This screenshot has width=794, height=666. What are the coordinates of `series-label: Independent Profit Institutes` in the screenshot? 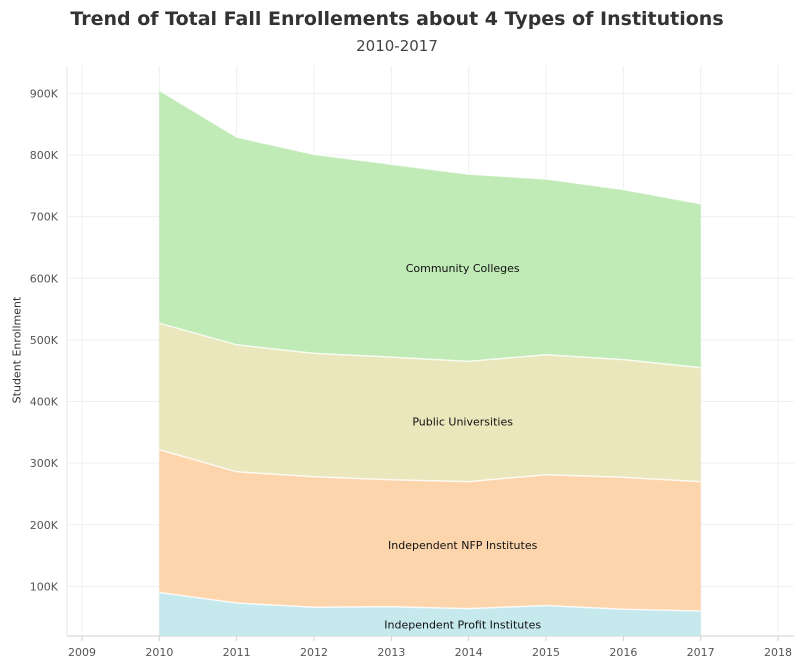 It's located at (462, 624).